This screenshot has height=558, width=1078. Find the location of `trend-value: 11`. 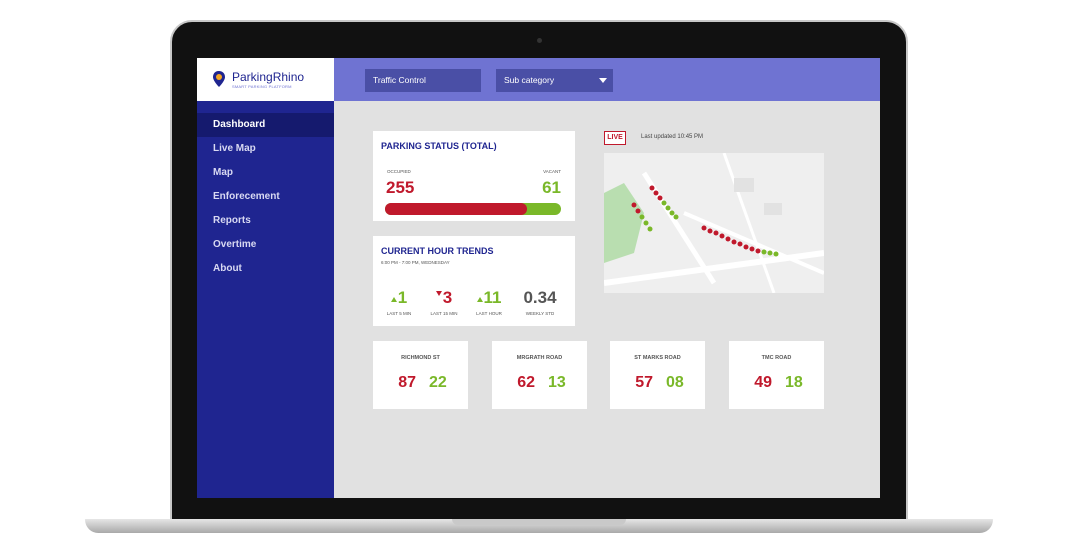

trend-value: 11 is located at coordinates (492, 297).